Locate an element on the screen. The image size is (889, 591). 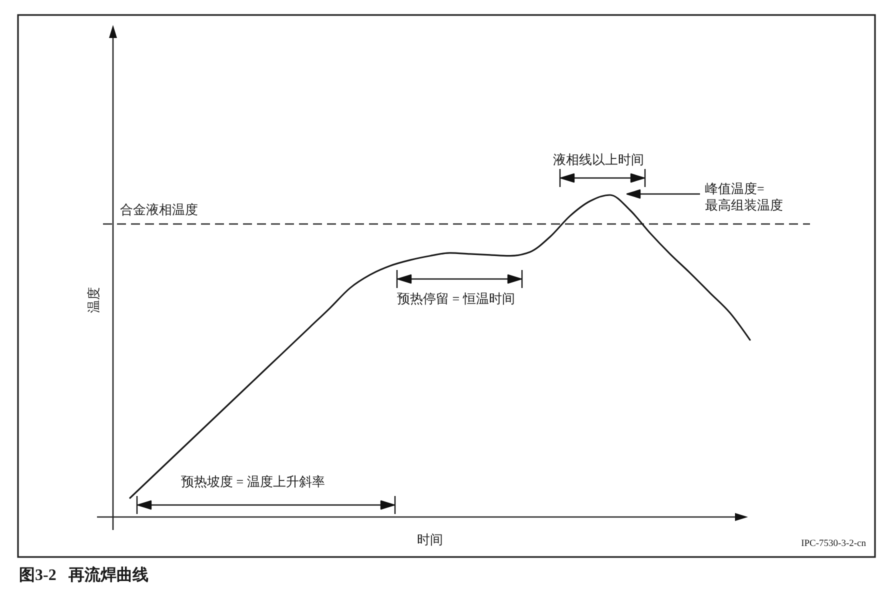
y-axis-title: 温度 is located at coordinates (93, 300).